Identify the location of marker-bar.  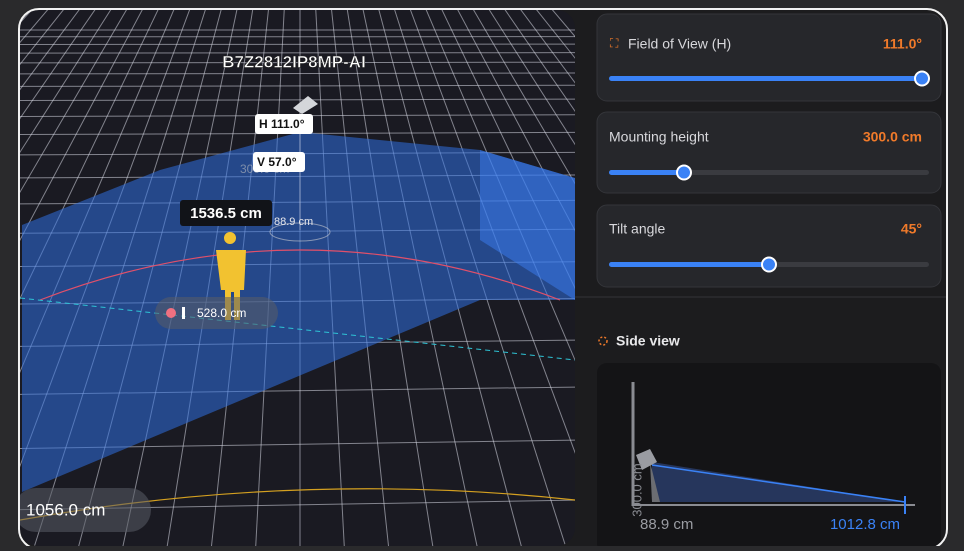
(183, 313).